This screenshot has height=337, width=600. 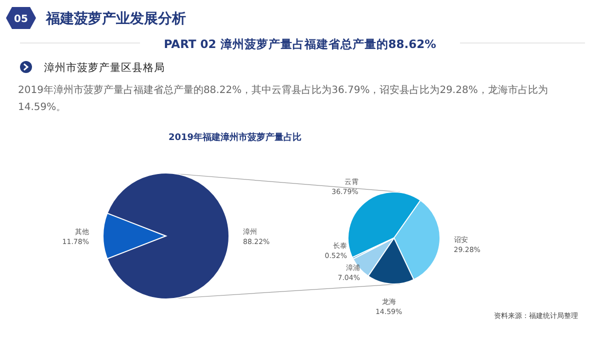 What do you see at coordinates (104, 67) in the screenshot?
I see `text: 漳州市菠萝产量区县格局` at bounding box center [104, 67].